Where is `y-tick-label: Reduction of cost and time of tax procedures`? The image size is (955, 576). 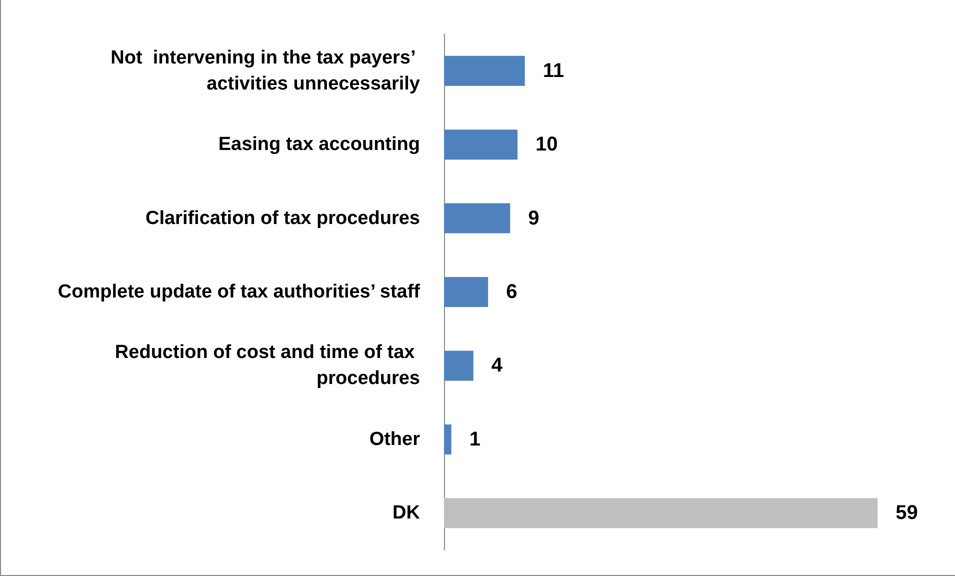
y-tick-label: Reduction of cost and time of tax procedures is located at coordinates (267, 366).